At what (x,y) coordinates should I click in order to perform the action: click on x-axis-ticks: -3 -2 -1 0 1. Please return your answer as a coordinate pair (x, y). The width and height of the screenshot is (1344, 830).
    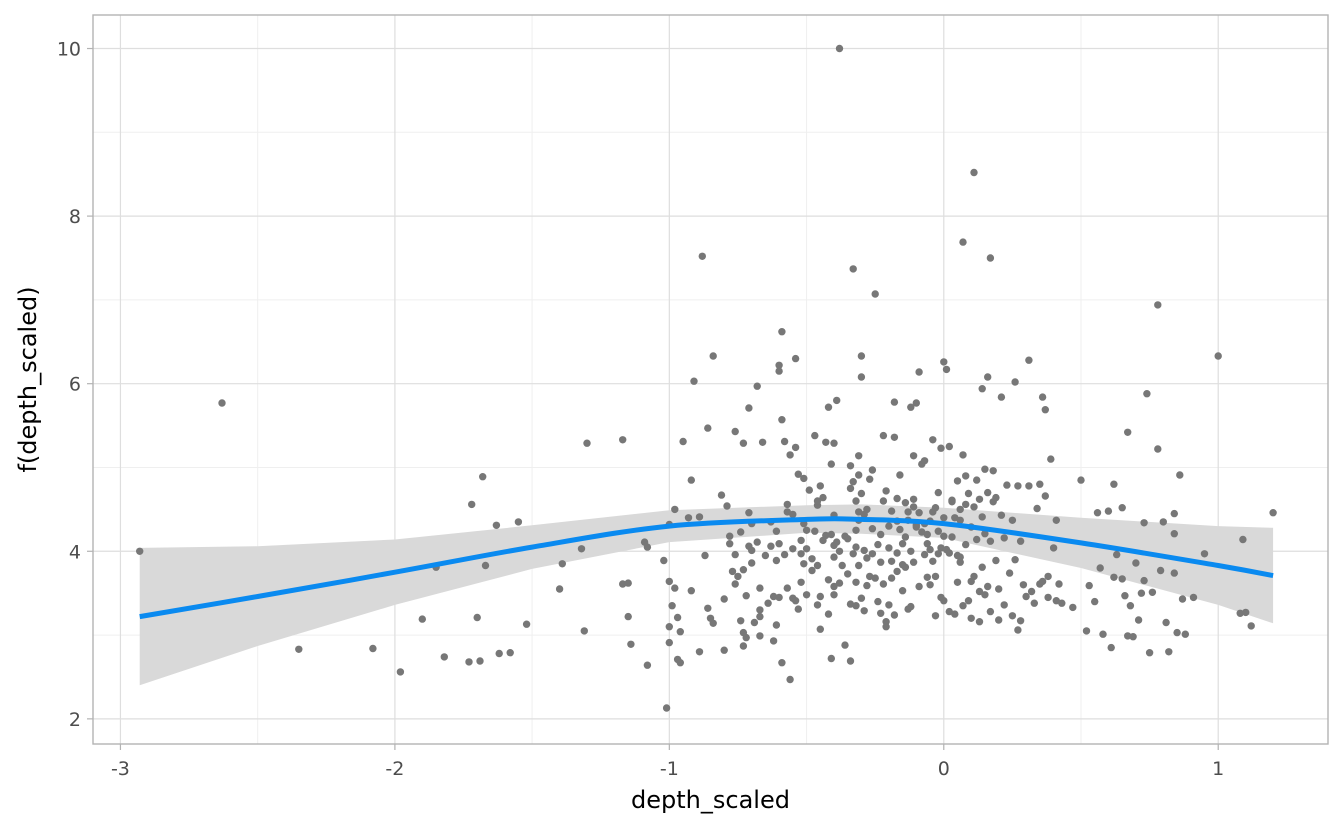
    Looking at the image, I should click on (667, 762).